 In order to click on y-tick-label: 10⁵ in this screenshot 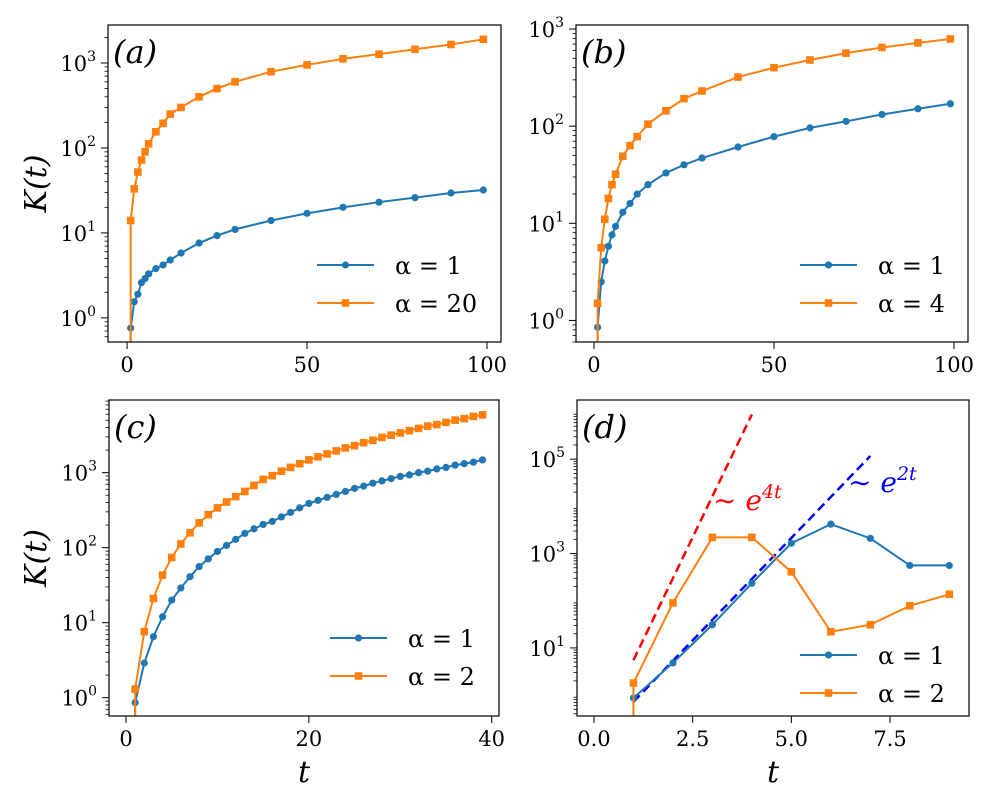, I will do `click(547, 458)`.